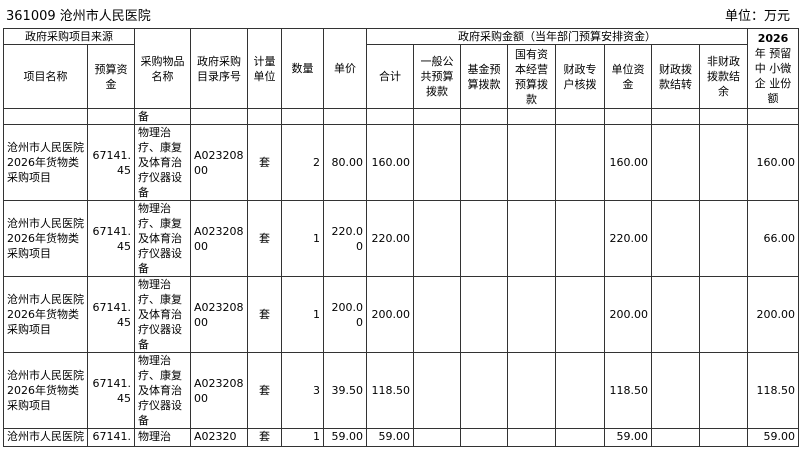 The image size is (800, 454). I want to click on cell-unit-fund: 160.00, so click(628, 162).